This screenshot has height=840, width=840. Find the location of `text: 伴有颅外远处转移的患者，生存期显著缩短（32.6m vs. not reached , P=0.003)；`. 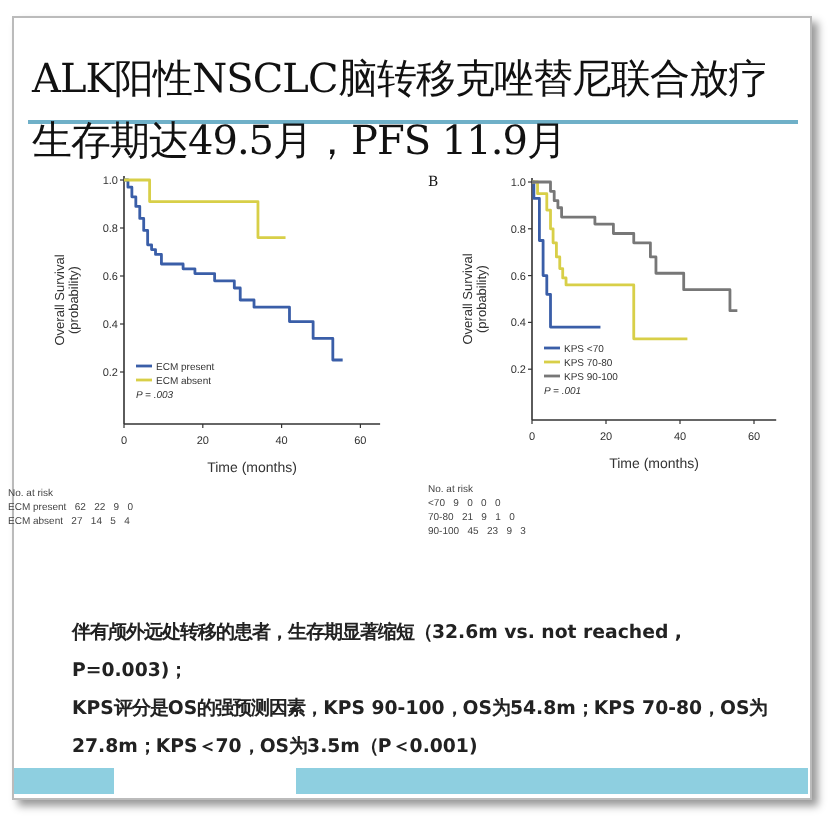

text: 伴有颅外远处转移的患者，生存期显著缩短（32.6m vs. not reached , P=0.003)； is located at coordinates (378, 652).